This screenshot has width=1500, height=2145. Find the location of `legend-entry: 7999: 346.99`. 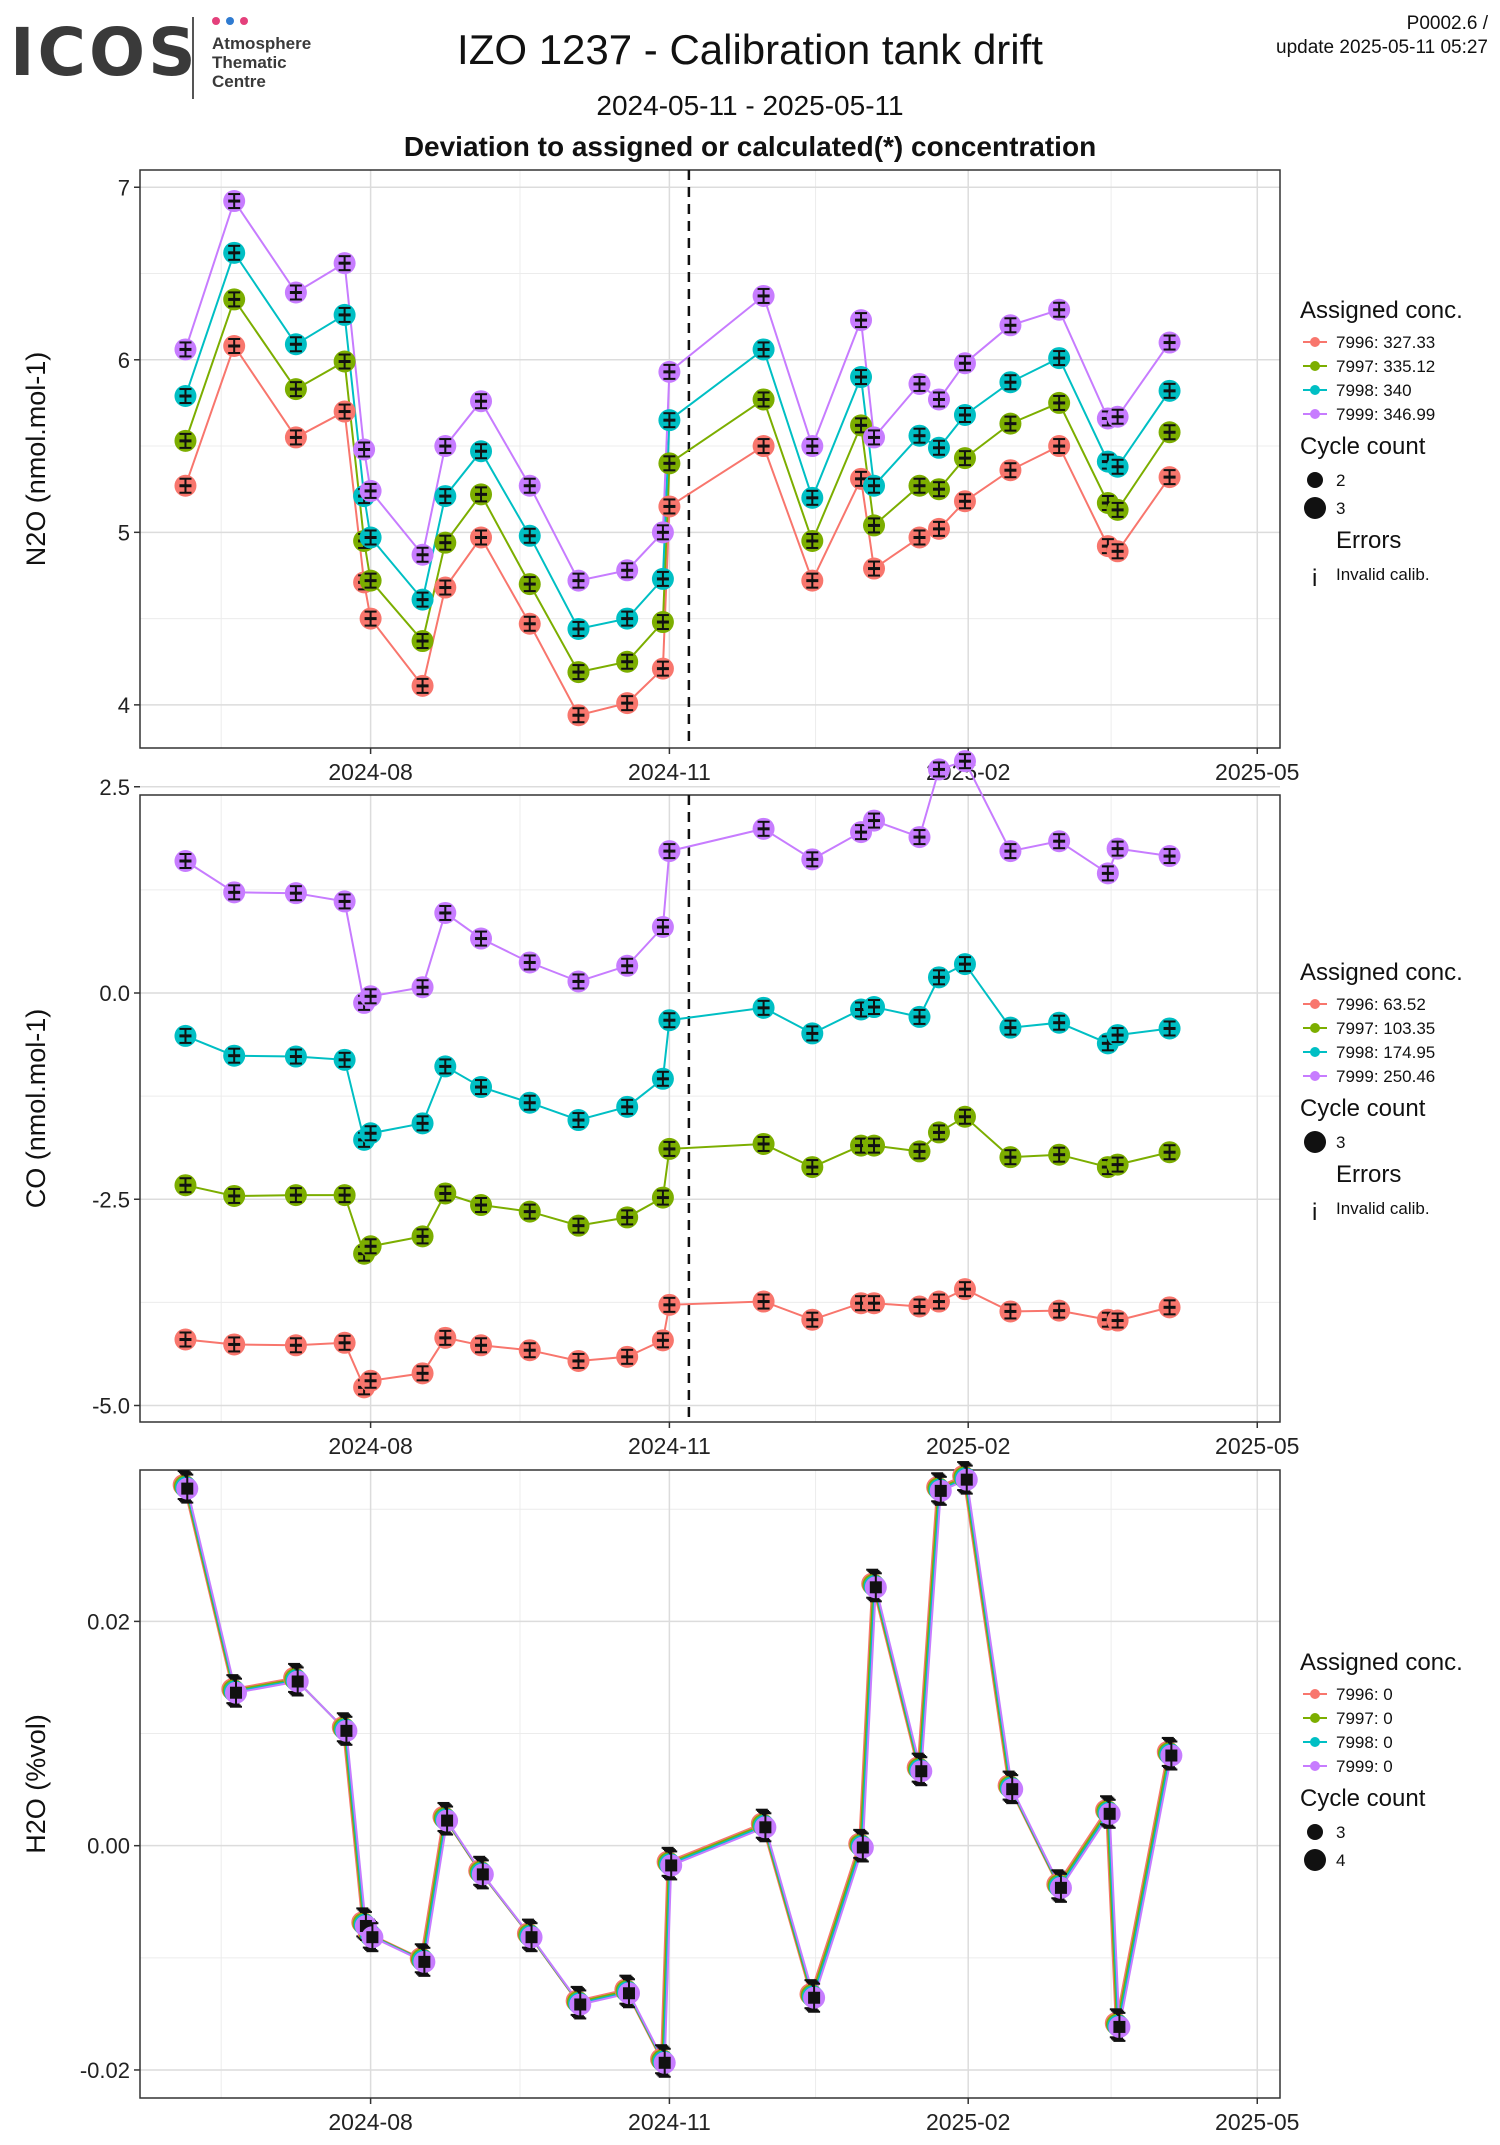

legend-entry: 7999: 346.99 is located at coordinates (1385, 414).